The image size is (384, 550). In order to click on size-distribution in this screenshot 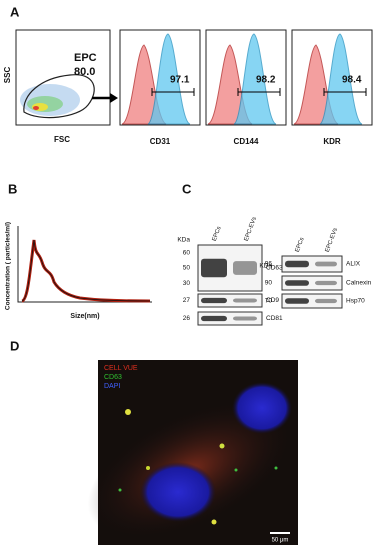, I will do `click(86, 271)`.